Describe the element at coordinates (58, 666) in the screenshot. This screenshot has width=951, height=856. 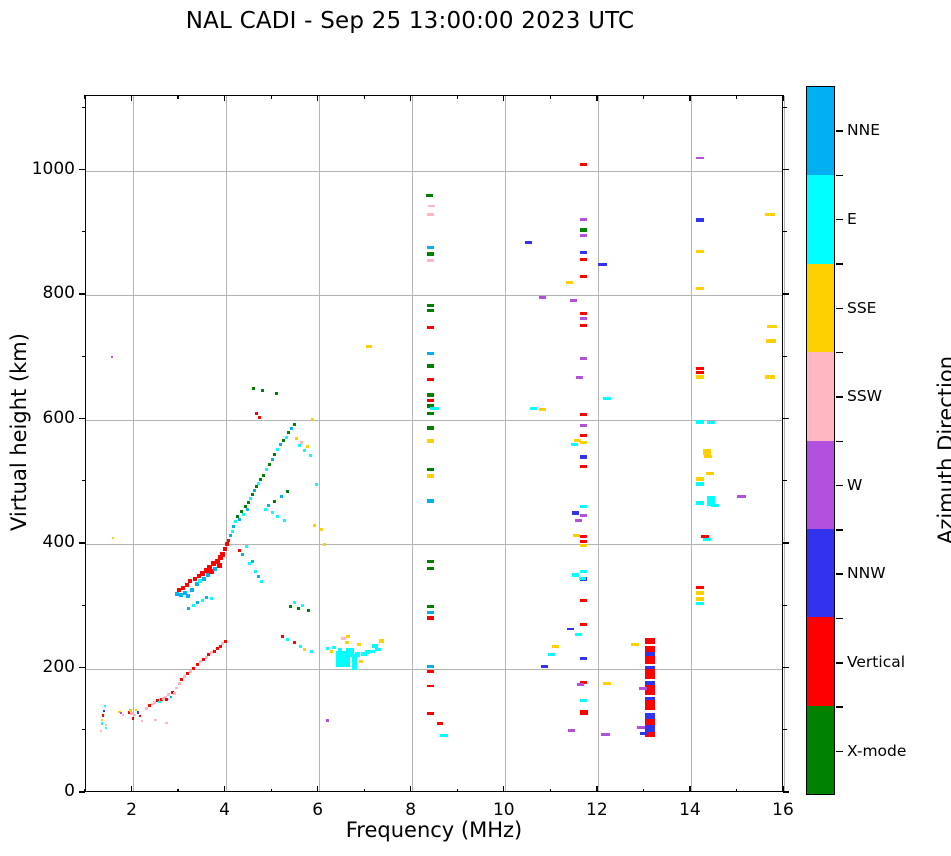
I see `y-axis-tick-label: 200` at that location.